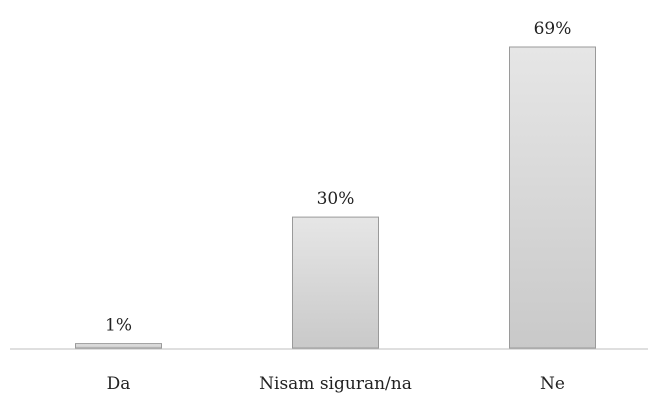 The height and width of the screenshot is (394, 648). Describe the element at coordinates (335, 384) in the screenshot. I see `x-tick-label-2: Nisam siguran/na` at that location.